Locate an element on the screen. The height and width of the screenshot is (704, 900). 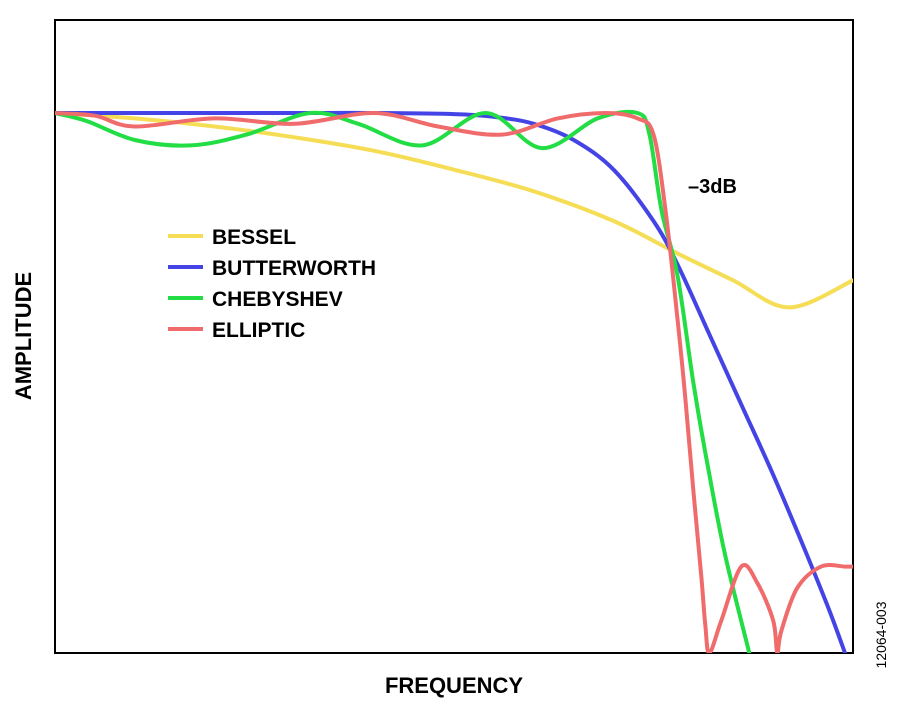
legend-label-bessel: BESSEL is located at coordinates (254, 237).